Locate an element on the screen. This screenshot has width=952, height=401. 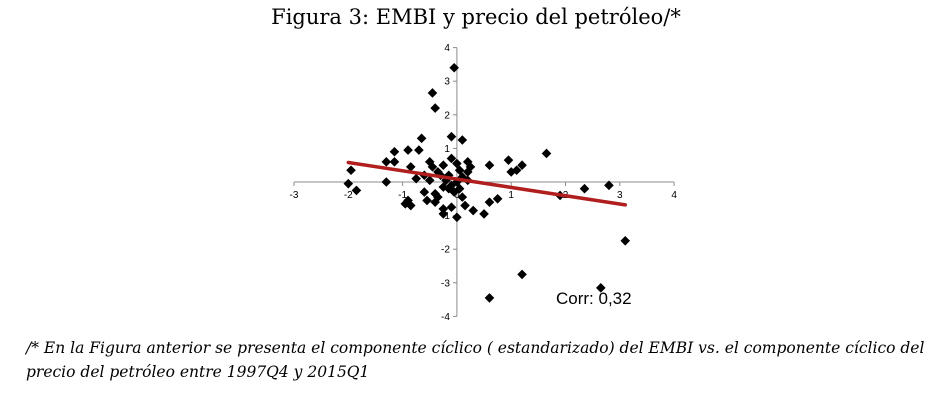
y-tick-label: -2 is located at coordinates (445, 250).